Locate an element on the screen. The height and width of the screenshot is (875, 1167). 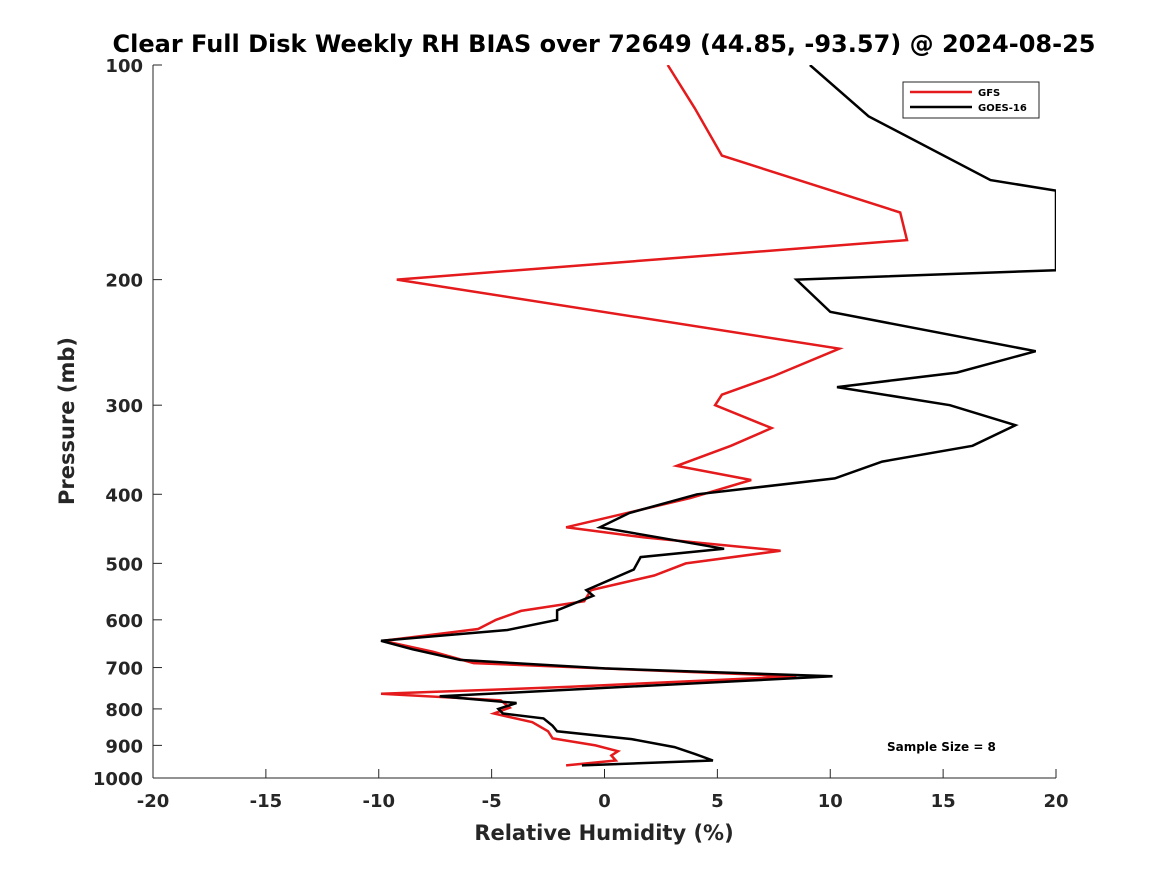
y-tick-label: 900 is located at coordinates (124, 746).